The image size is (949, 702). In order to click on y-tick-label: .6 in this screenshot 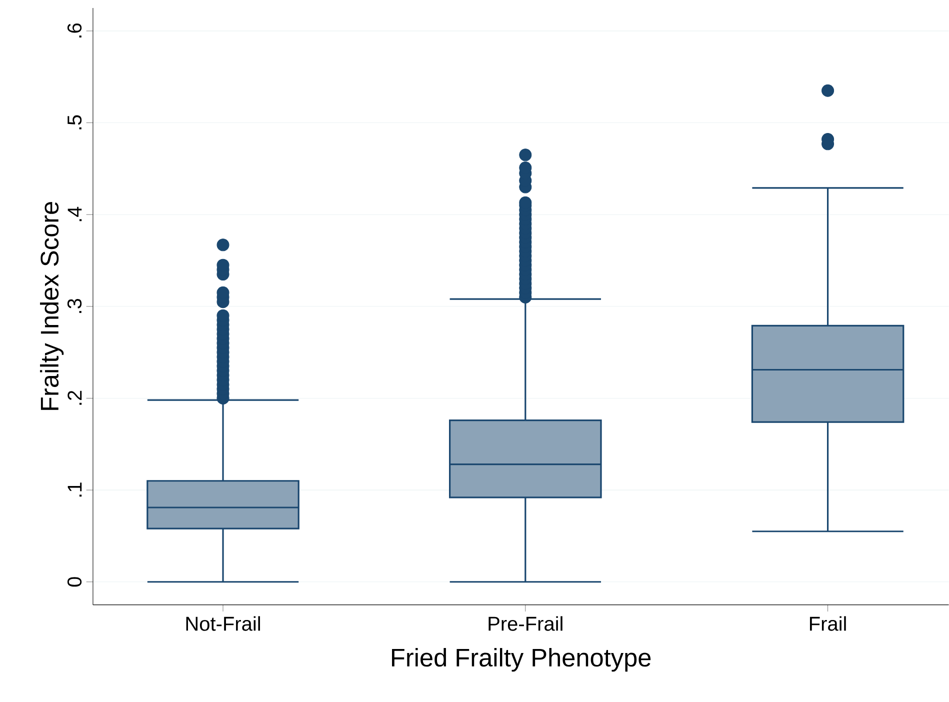, I will do `click(74, 31)`.